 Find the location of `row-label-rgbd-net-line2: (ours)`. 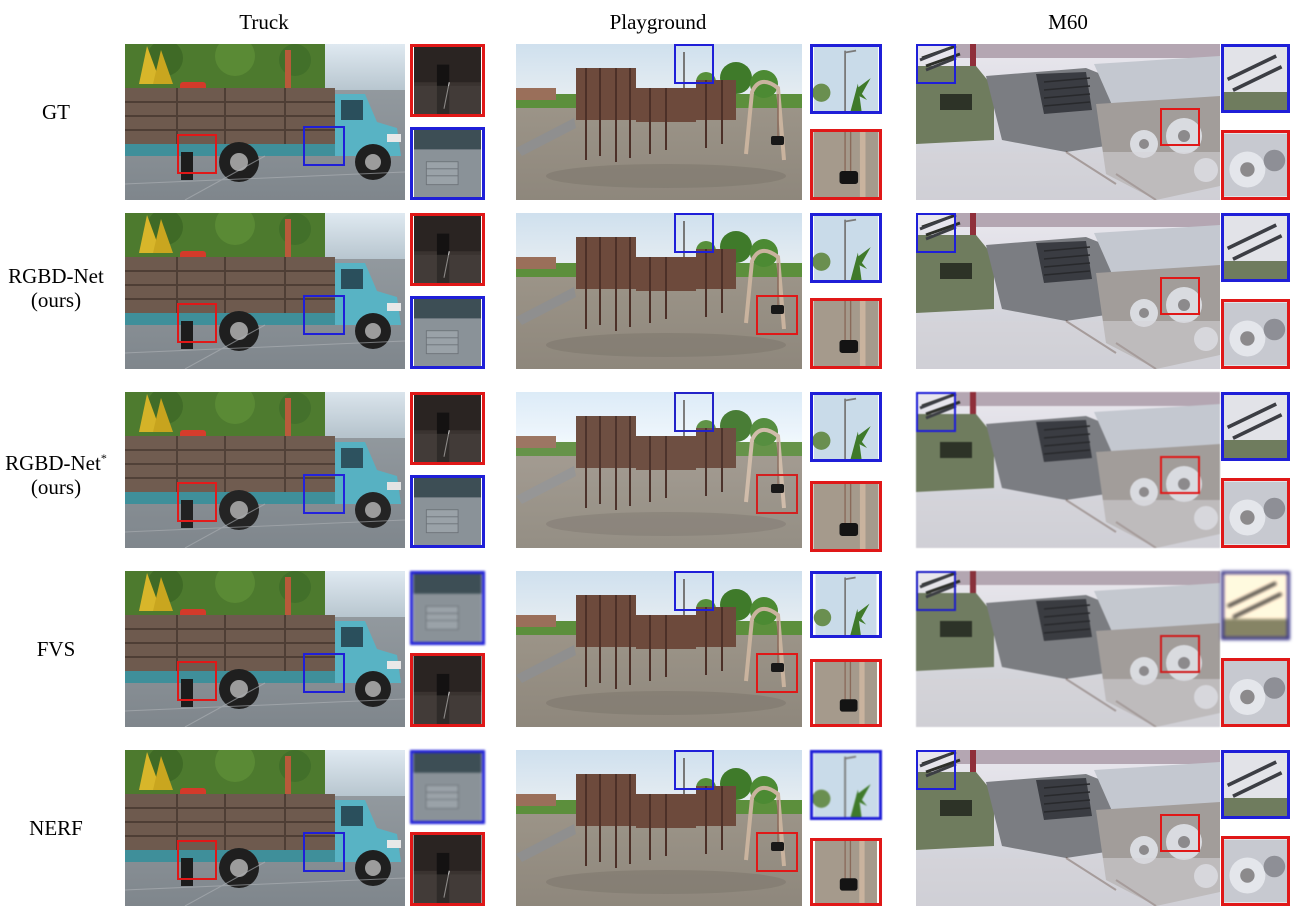

row-label-rgbd-net-line2: (ours) is located at coordinates (56, 300).